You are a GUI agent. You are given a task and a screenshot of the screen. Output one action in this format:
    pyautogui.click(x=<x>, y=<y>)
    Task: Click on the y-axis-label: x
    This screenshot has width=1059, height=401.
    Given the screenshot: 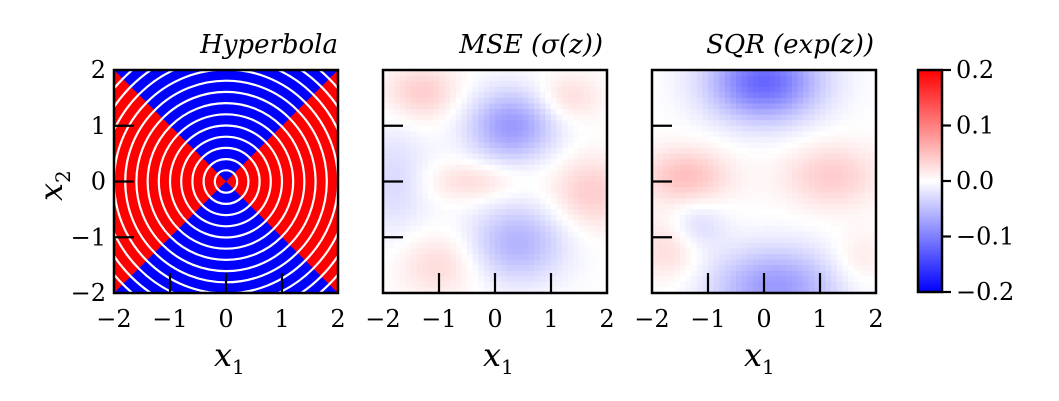 What is the action you would take?
    pyautogui.click(x=51, y=192)
    